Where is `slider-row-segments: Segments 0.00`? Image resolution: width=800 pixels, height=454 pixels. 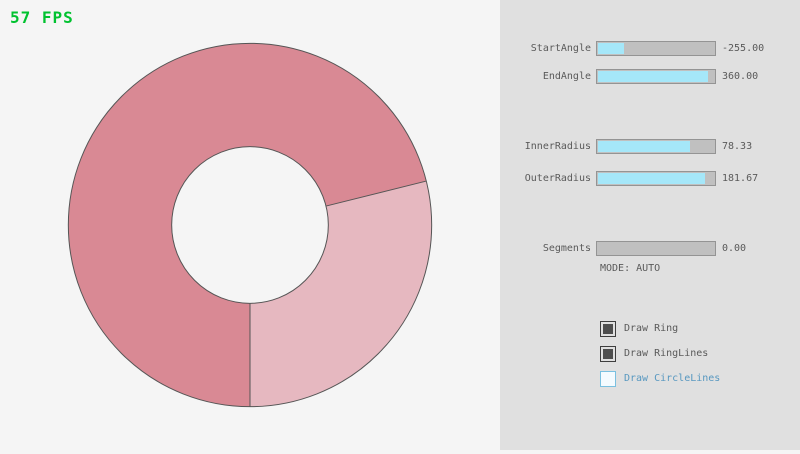
slider-row-segments: Segments 0.00 is located at coordinates (650, 248).